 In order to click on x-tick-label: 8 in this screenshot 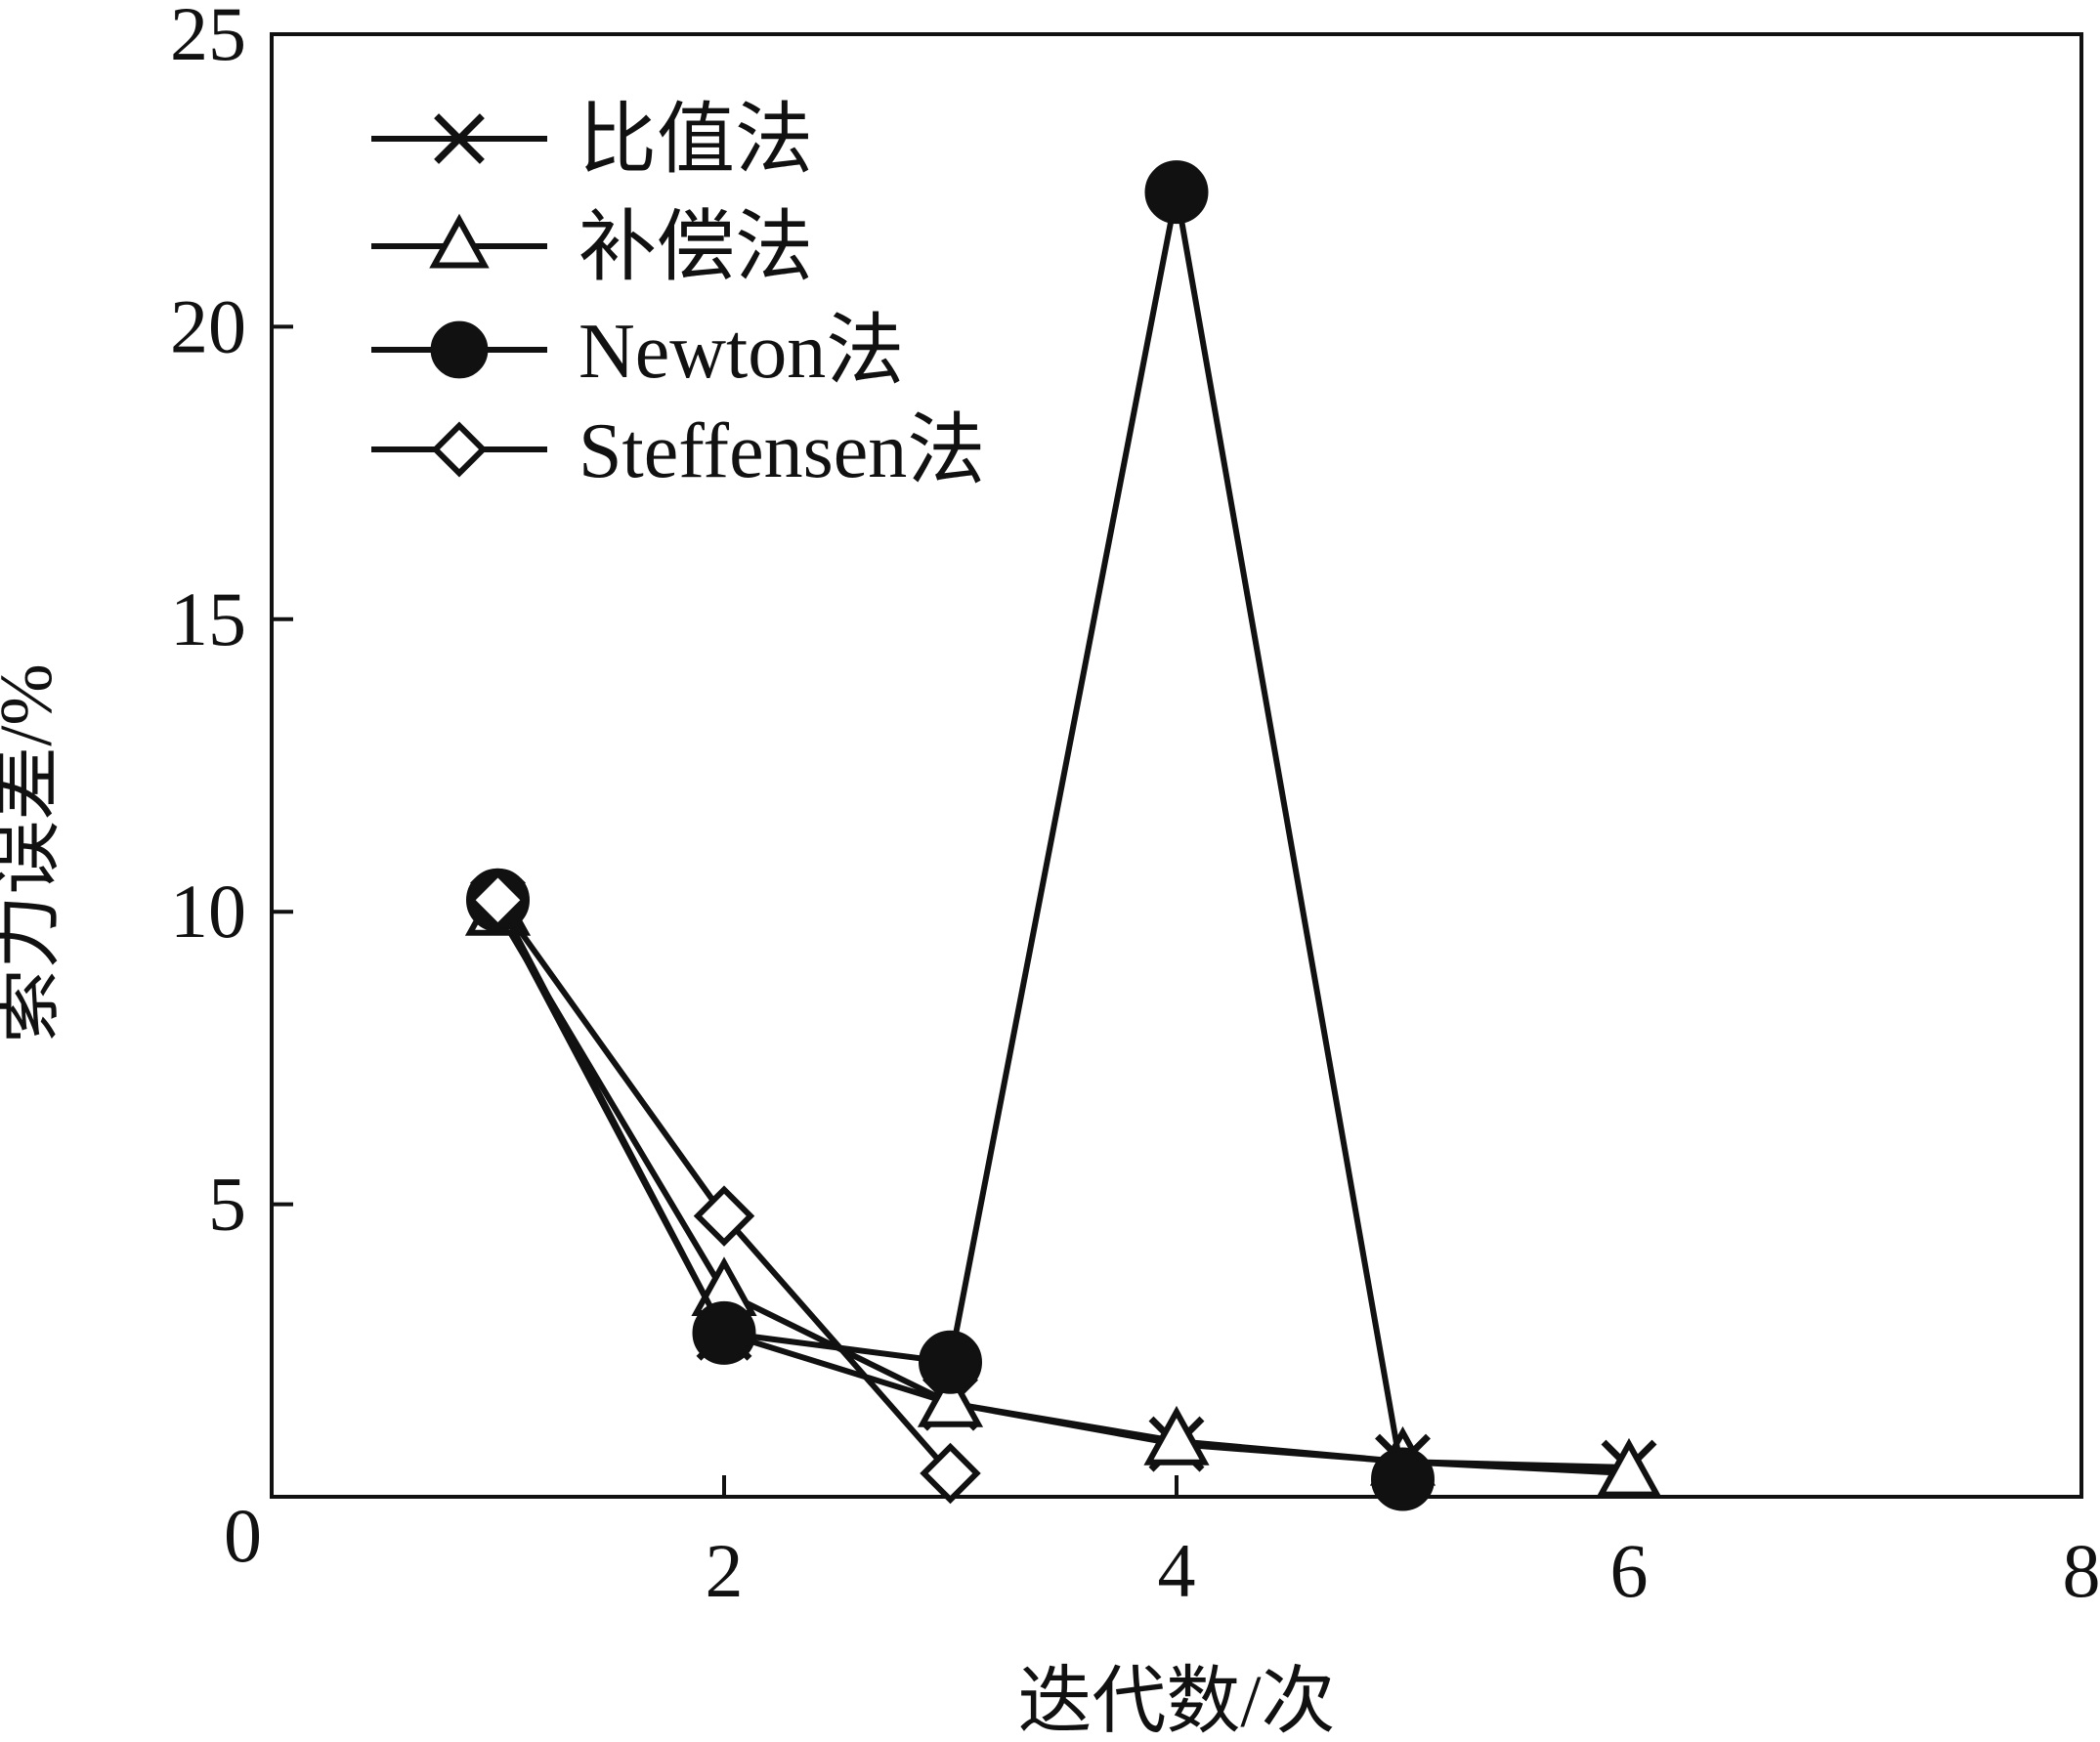, I will do `click(2082, 1570)`.